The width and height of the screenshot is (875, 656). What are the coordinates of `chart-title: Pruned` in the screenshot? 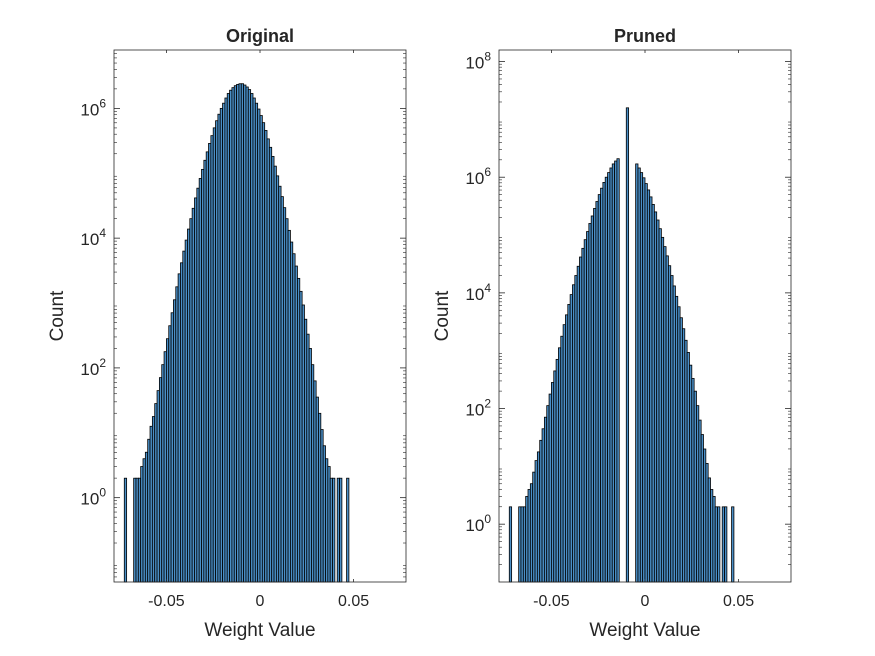 It's located at (645, 36).